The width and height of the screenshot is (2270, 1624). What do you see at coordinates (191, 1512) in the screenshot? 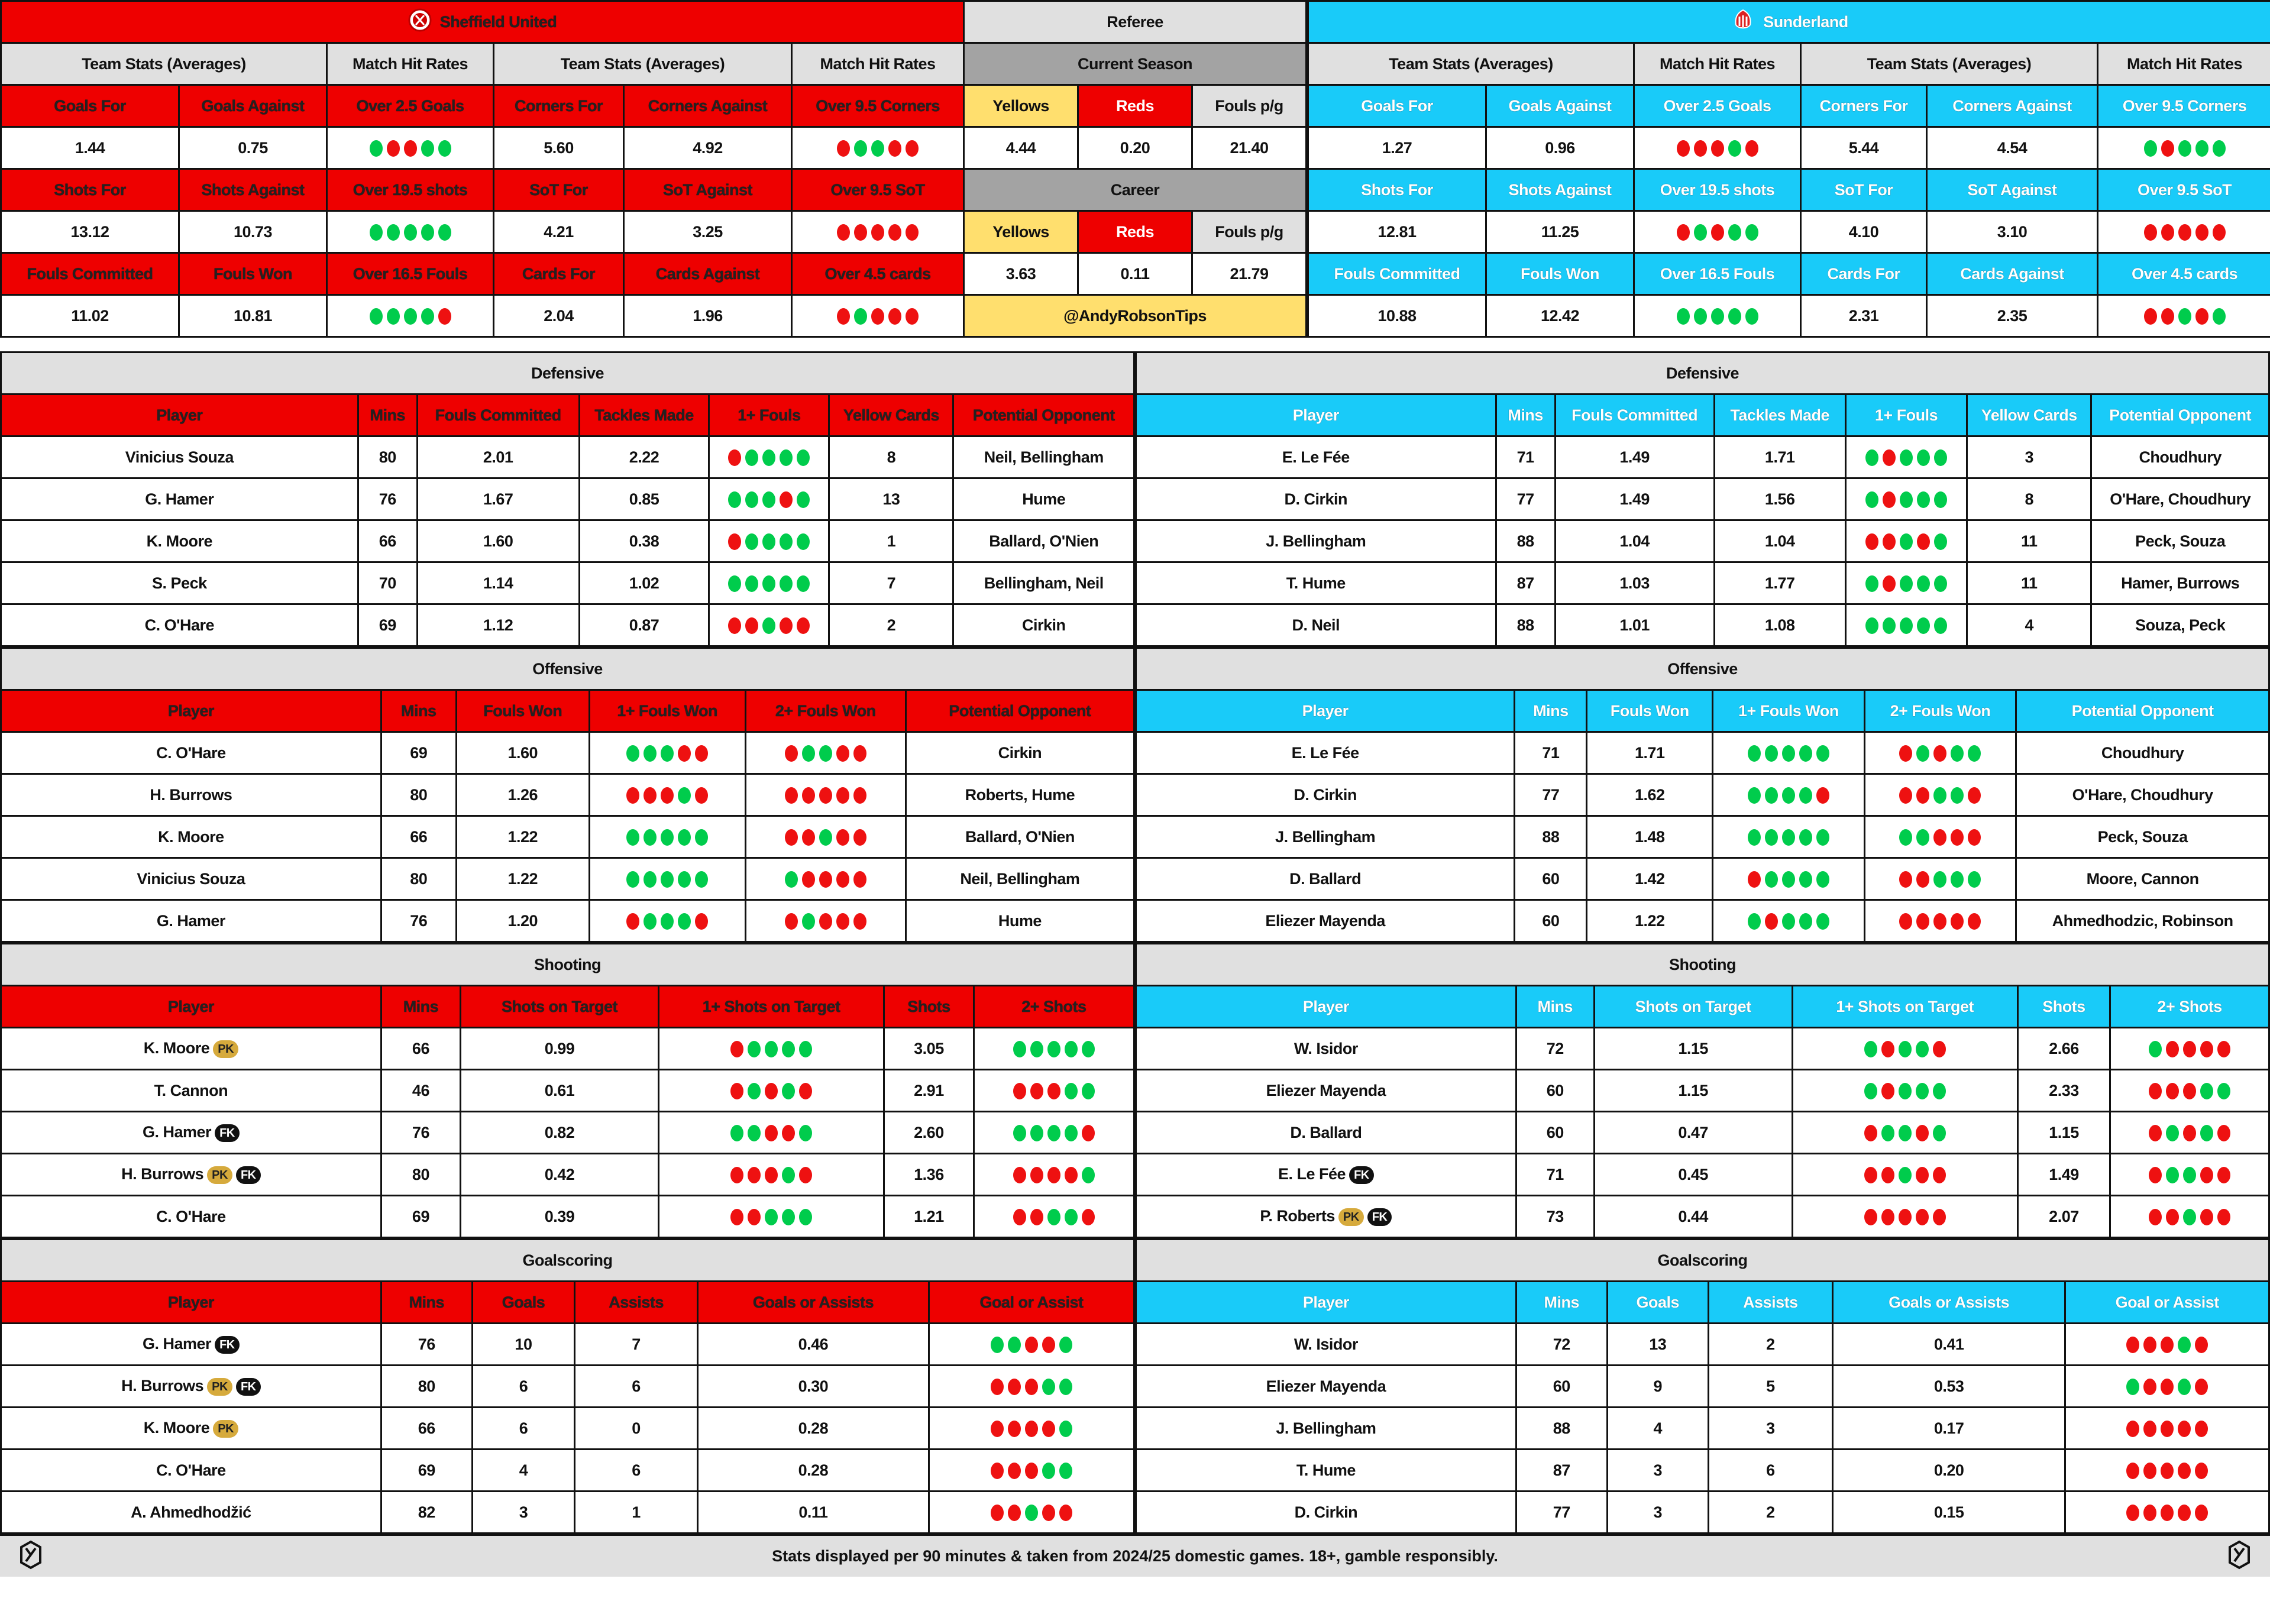
I see `player-name: A. Ahmedhodžić` at bounding box center [191, 1512].